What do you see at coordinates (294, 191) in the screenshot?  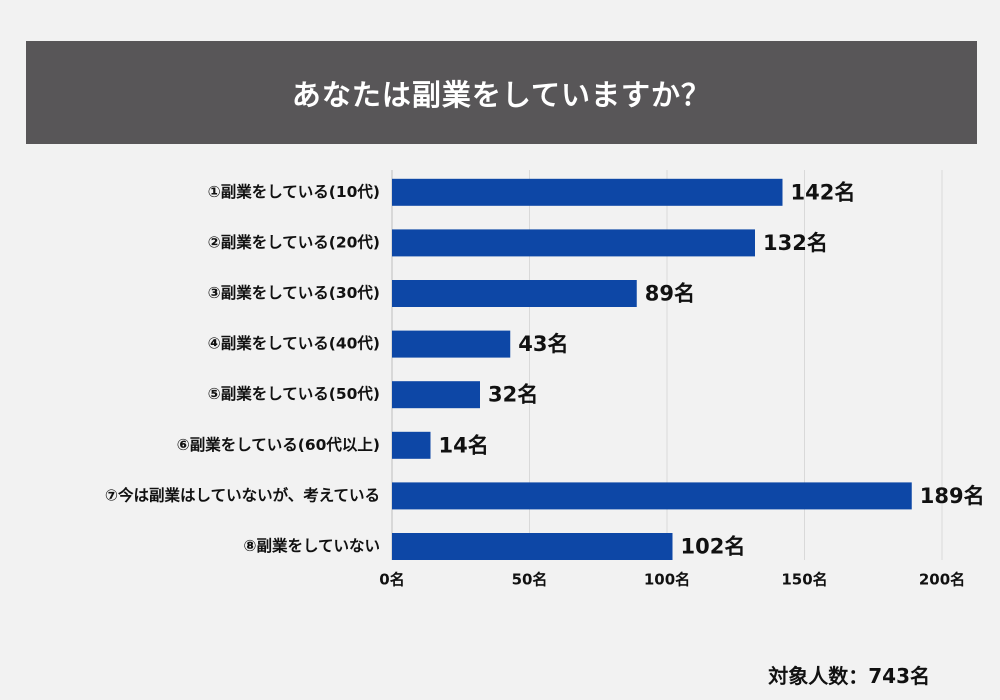 I see `category-label: ①副業をしている(10代)` at bounding box center [294, 191].